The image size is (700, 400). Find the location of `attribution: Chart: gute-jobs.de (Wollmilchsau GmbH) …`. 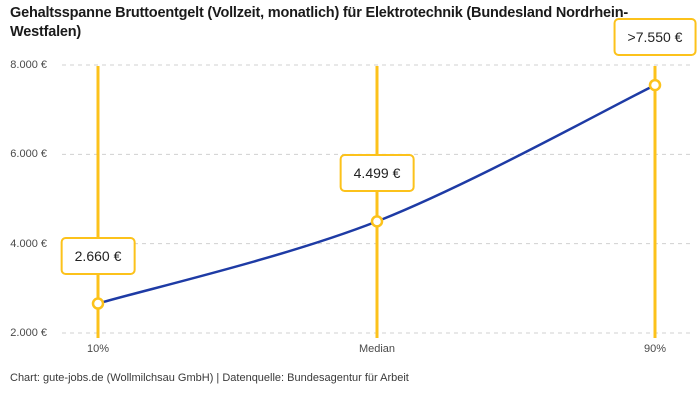

attribution: Chart: gute-jobs.de (Wollmilchsau GmbH) … is located at coordinates (209, 378).